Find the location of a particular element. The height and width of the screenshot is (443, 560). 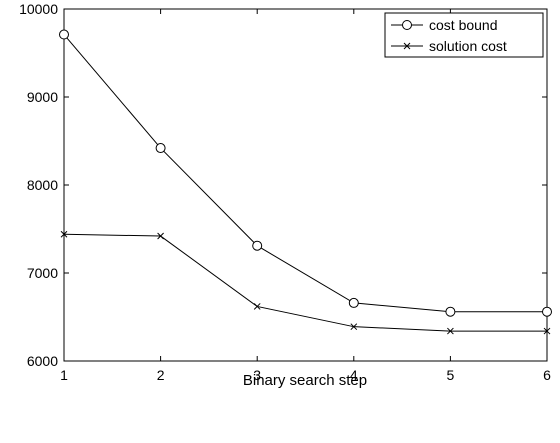

x-tick-label: 1 is located at coordinates (64, 375).